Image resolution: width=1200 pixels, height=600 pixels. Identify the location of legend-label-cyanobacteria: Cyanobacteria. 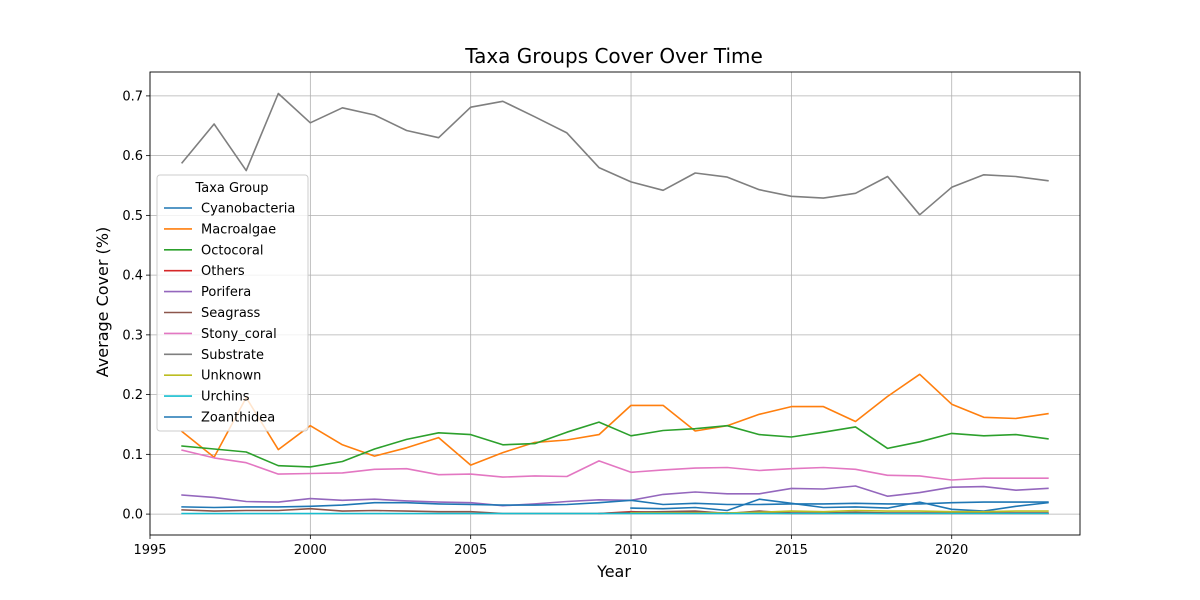
(248, 209).